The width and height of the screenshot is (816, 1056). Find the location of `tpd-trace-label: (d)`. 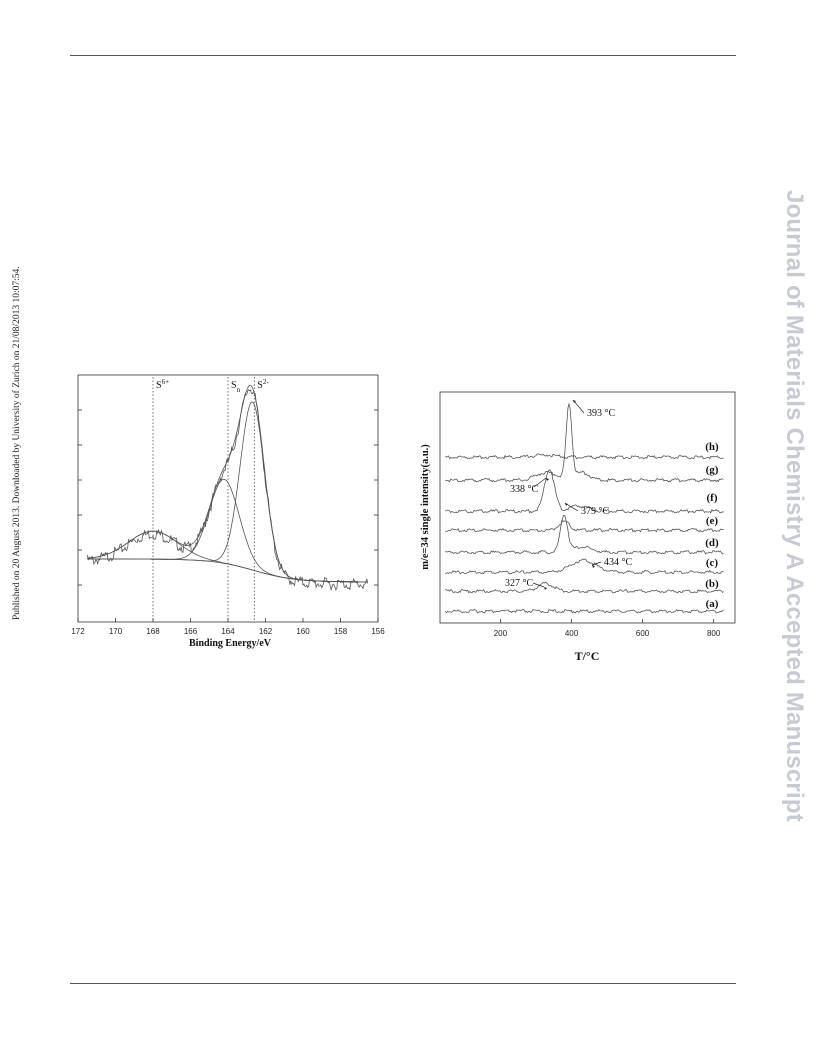

tpd-trace-label: (d) is located at coordinates (712, 543).